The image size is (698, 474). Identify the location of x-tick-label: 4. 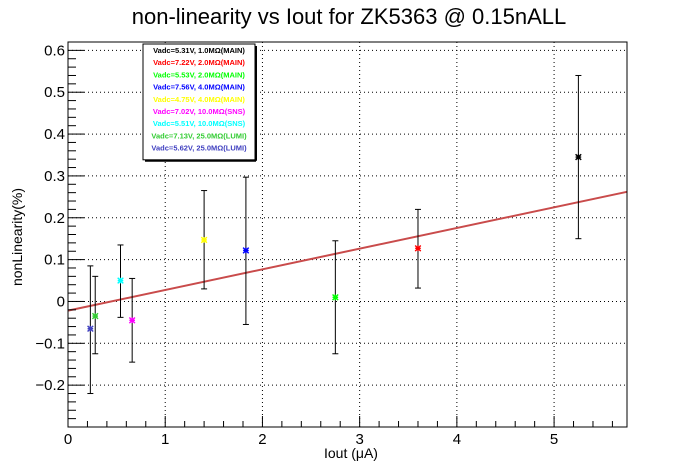
(457, 439).